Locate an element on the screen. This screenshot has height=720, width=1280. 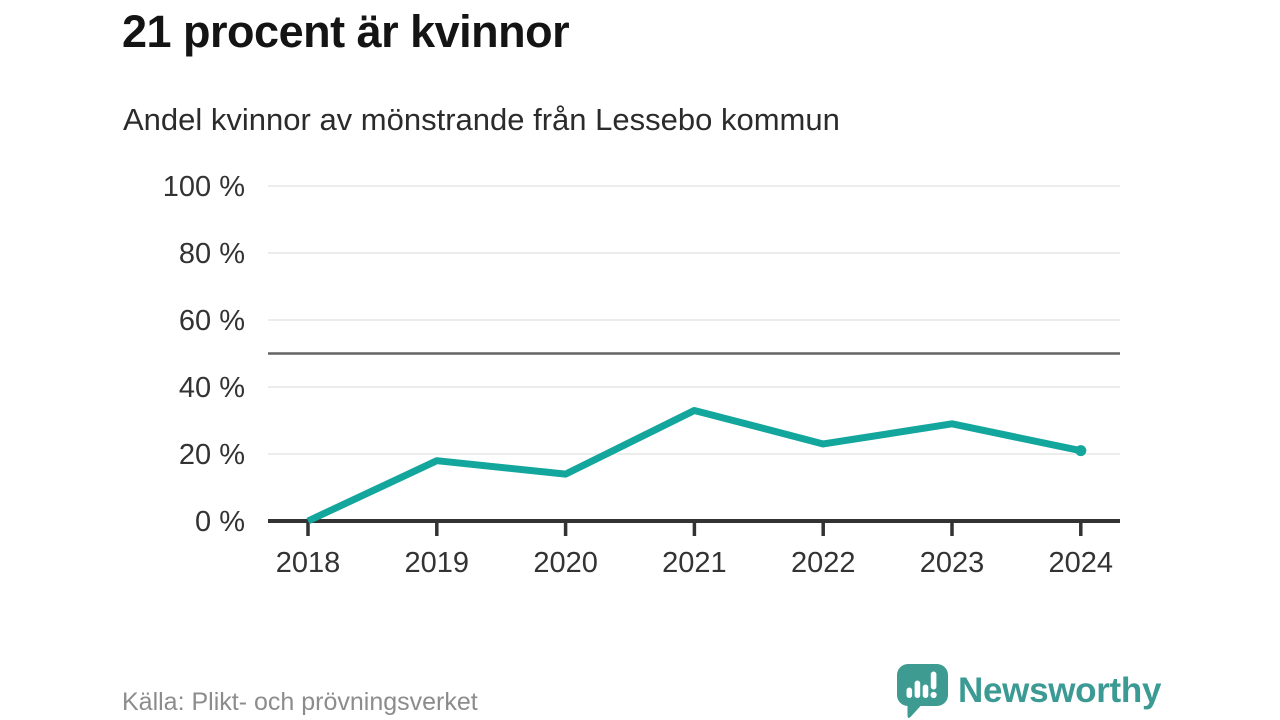
newsworthy-logo: Newsworthy is located at coordinates (1029, 691).